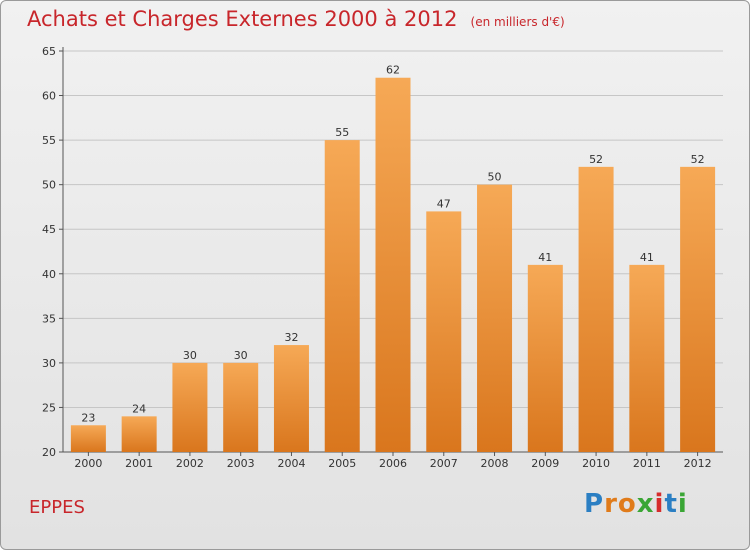  What do you see at coordinates (627, 504) in the screenshot?
I see `logo-letter: o` at bounding box center [627, 504].